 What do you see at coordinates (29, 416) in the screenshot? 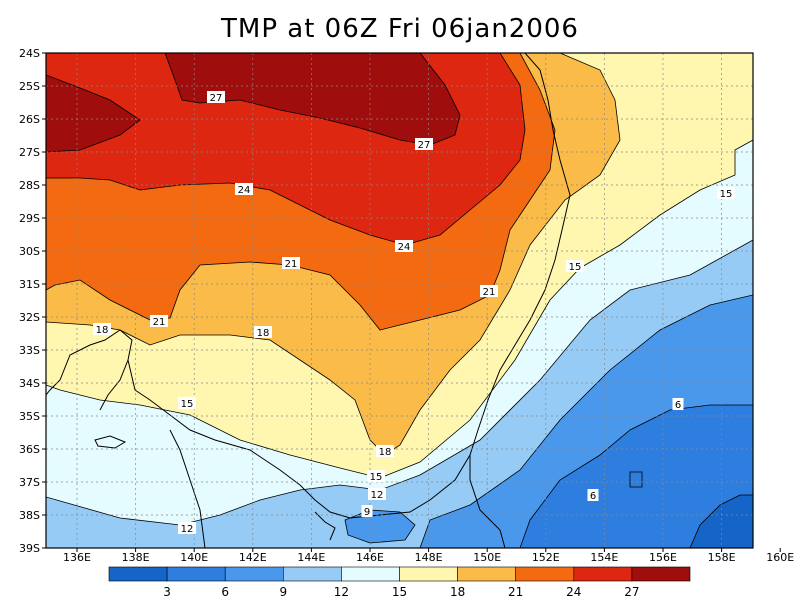
I see `latitude-label: 35S` at bounding box center [29, 416].